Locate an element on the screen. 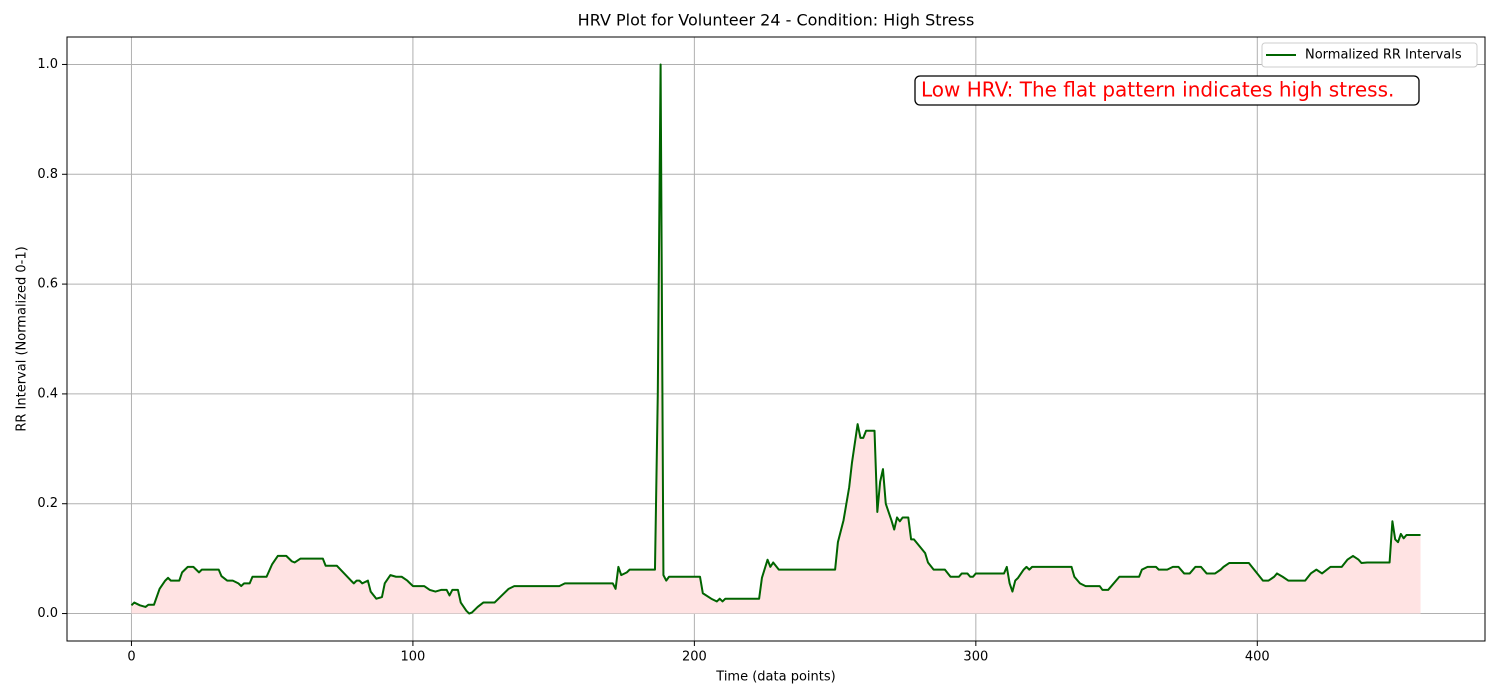  legend: Normalized RR Intervals is located at coordinates (1369, 55).